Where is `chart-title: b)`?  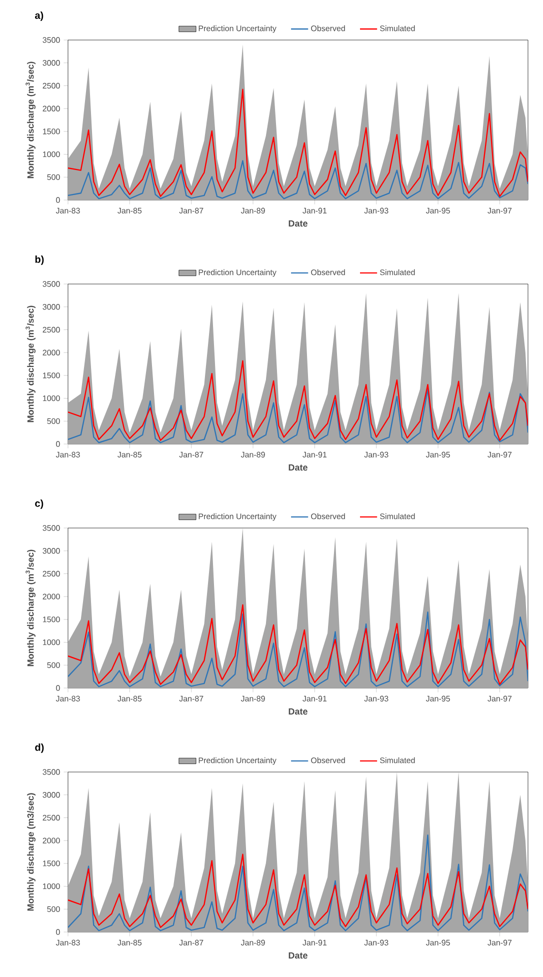
chart-title: b) is located at coordinates (39, 260).